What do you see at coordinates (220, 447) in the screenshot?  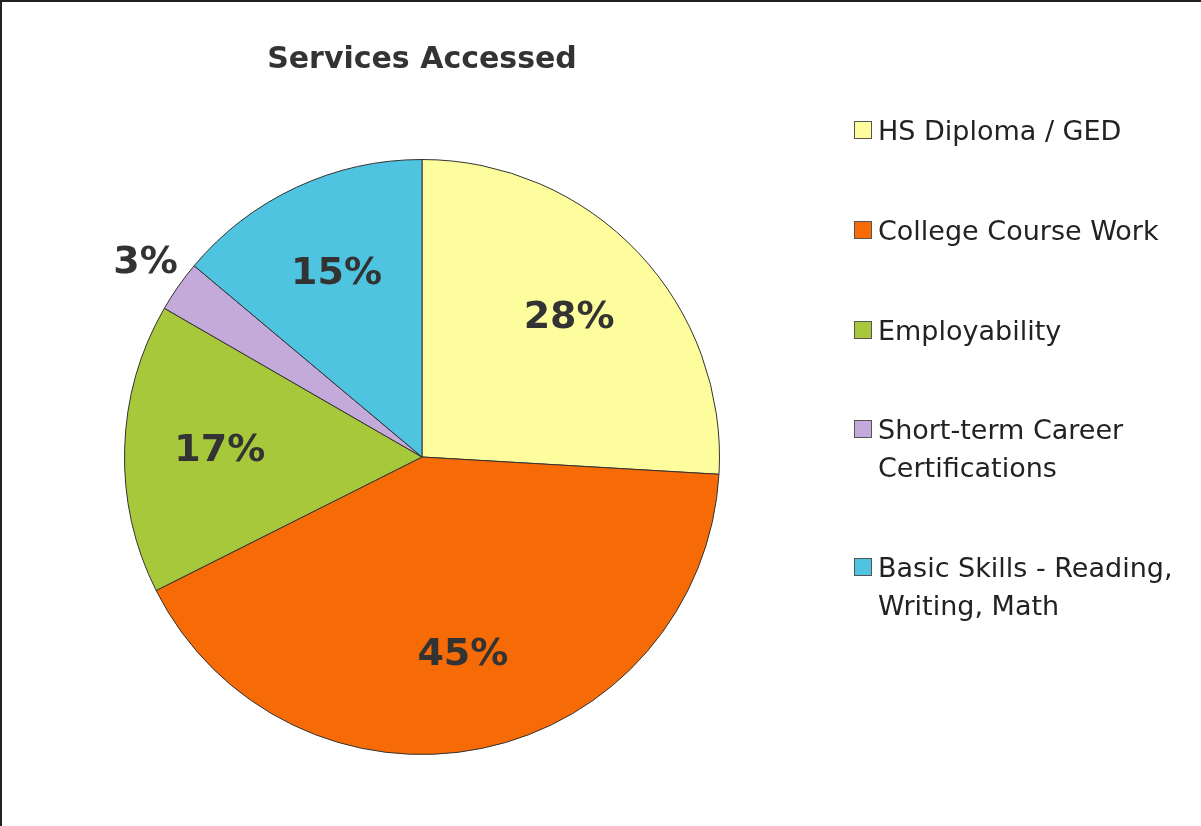 I see `data-label: 17%` at bounding box center [220, 447].